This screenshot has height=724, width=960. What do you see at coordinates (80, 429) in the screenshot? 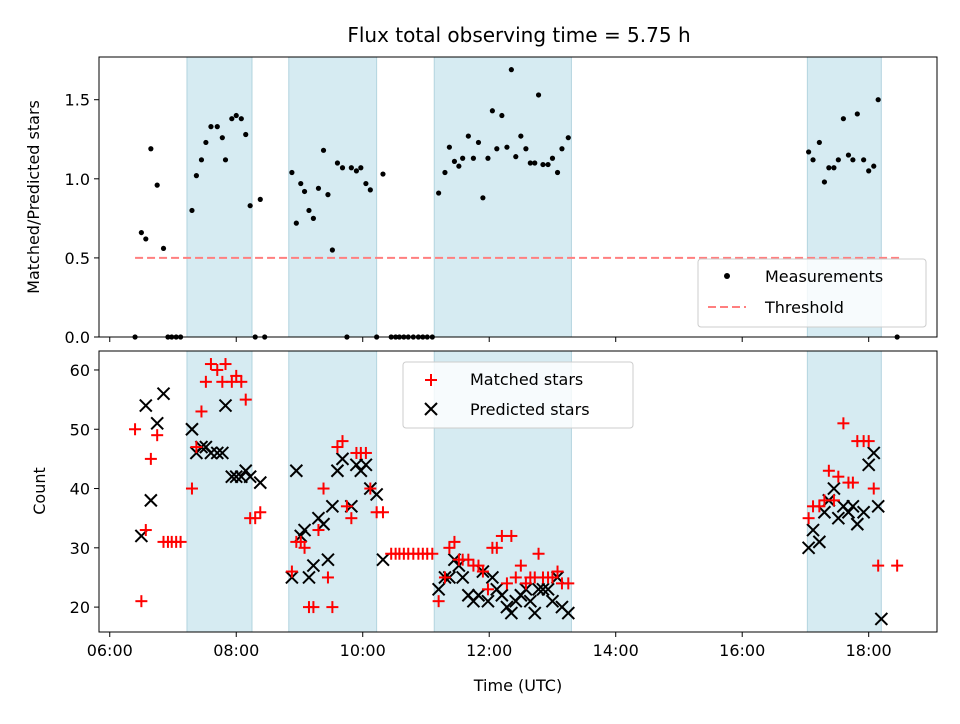
I see `bottom-y-tick-label: 50` at bounding box center [80, 429].